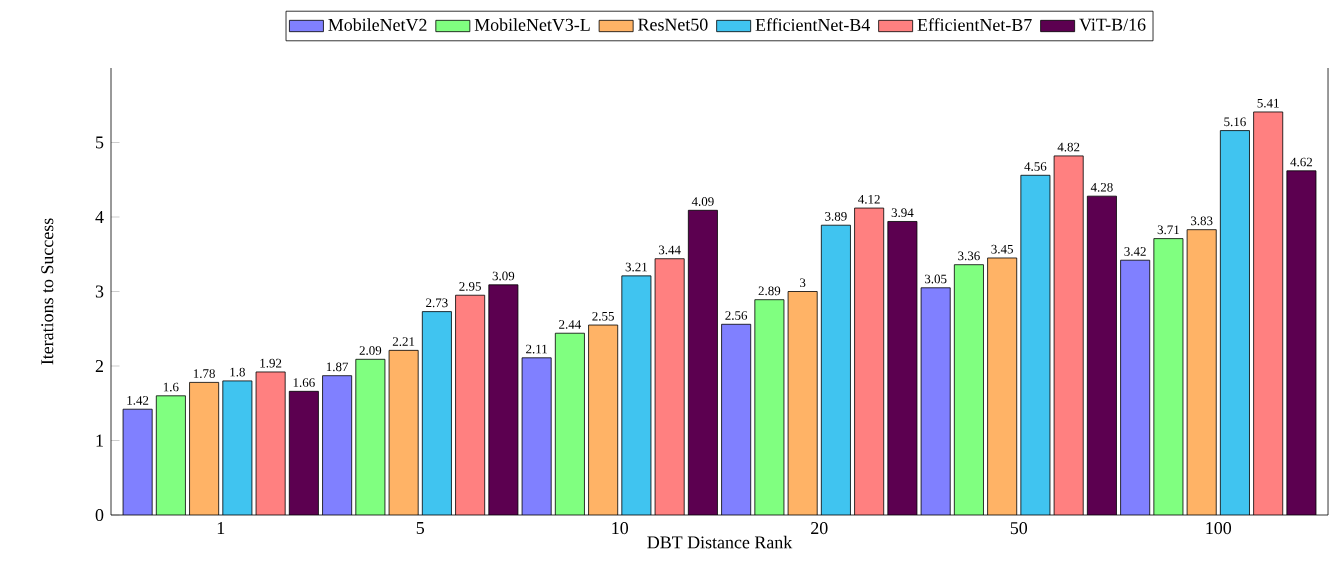 The width and height of the screenshot is (1338, 586). Describe the element at coordinates (99, 515) in the screenshot. I see `y-tick-label: 0` at that location.